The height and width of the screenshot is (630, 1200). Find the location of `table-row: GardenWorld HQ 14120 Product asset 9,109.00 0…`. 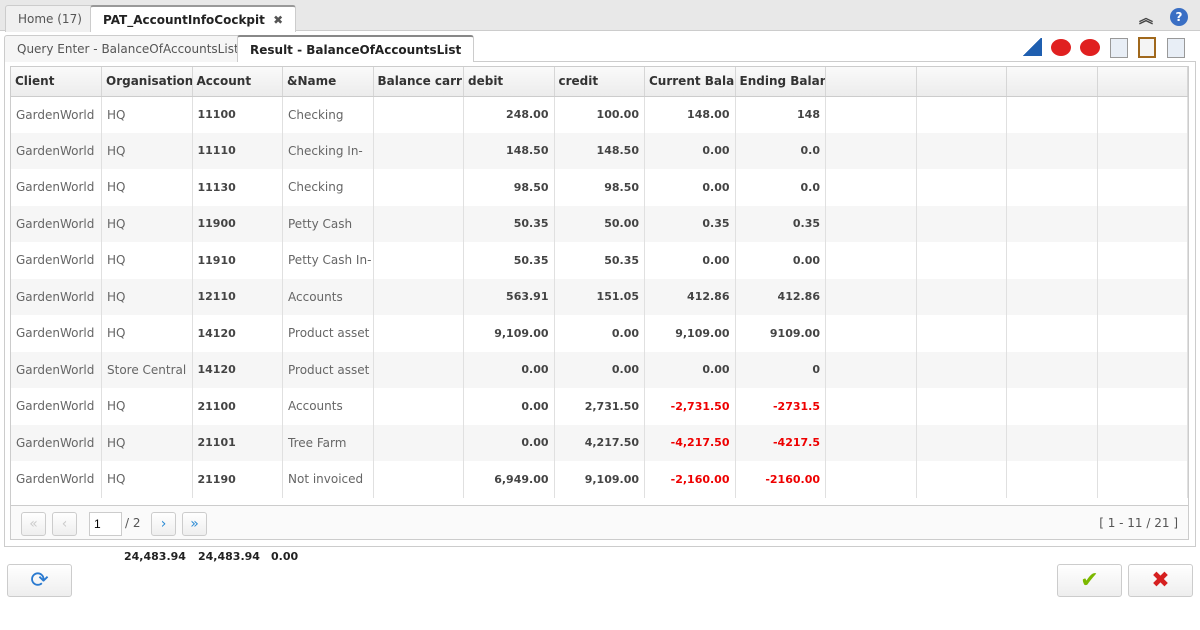

table-row: GardenWorld HQ 14120 Product asset 9,109.00 0… is located at coordinates (599, 333).